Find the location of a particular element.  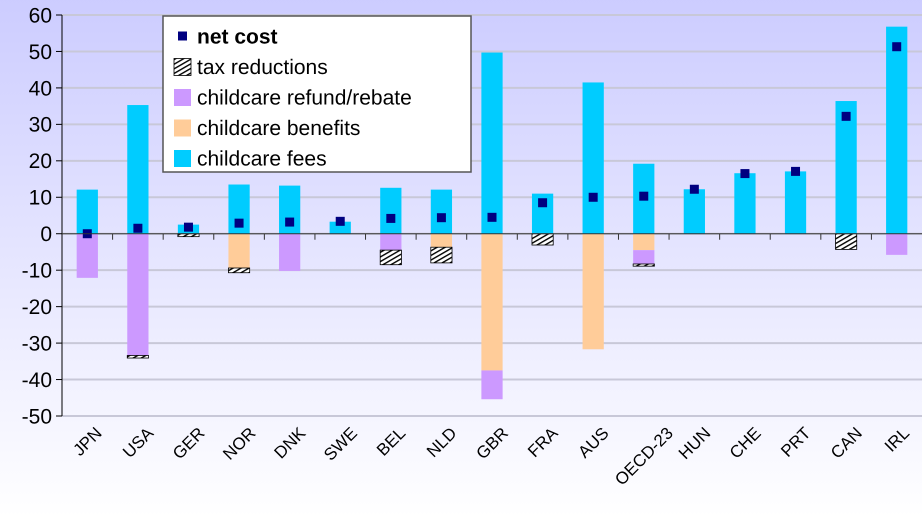

y-tick-label: 20 is located at coordinates (40, 162).